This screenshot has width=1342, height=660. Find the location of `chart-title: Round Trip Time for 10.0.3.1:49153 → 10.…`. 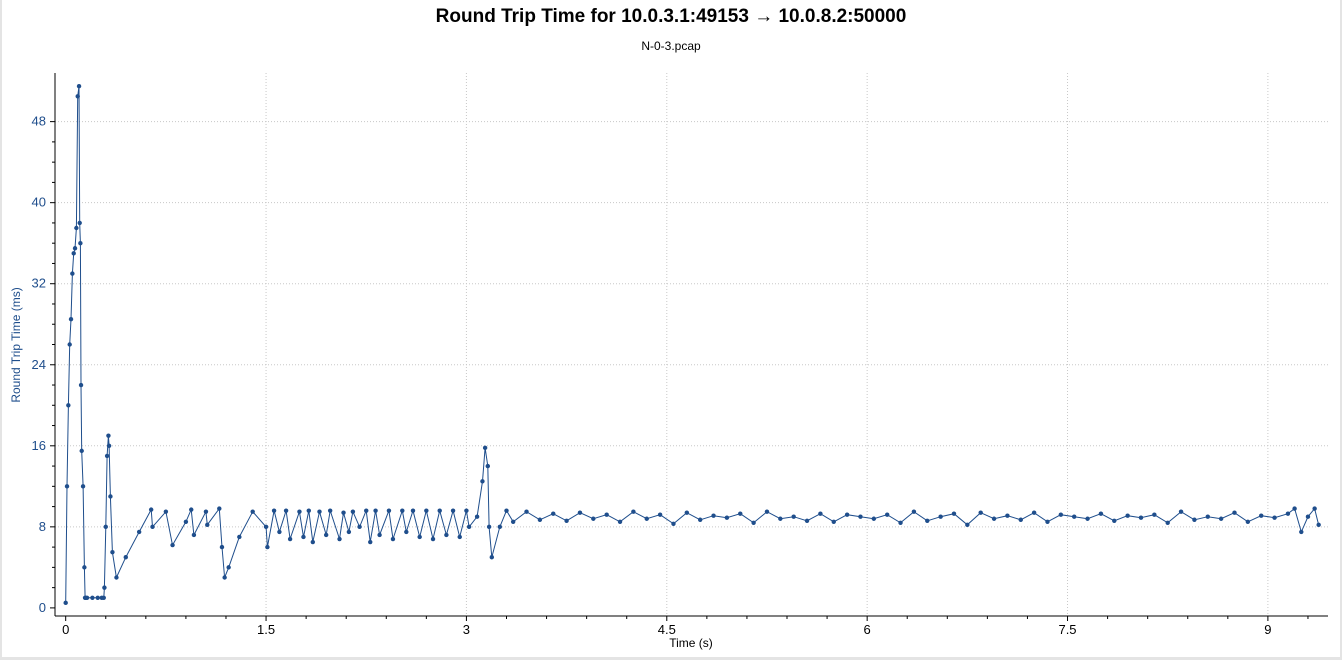

chart-title: Round Trip Time for 10.0.3.1:49153 → 10.… is located at coordinates (671, 16).